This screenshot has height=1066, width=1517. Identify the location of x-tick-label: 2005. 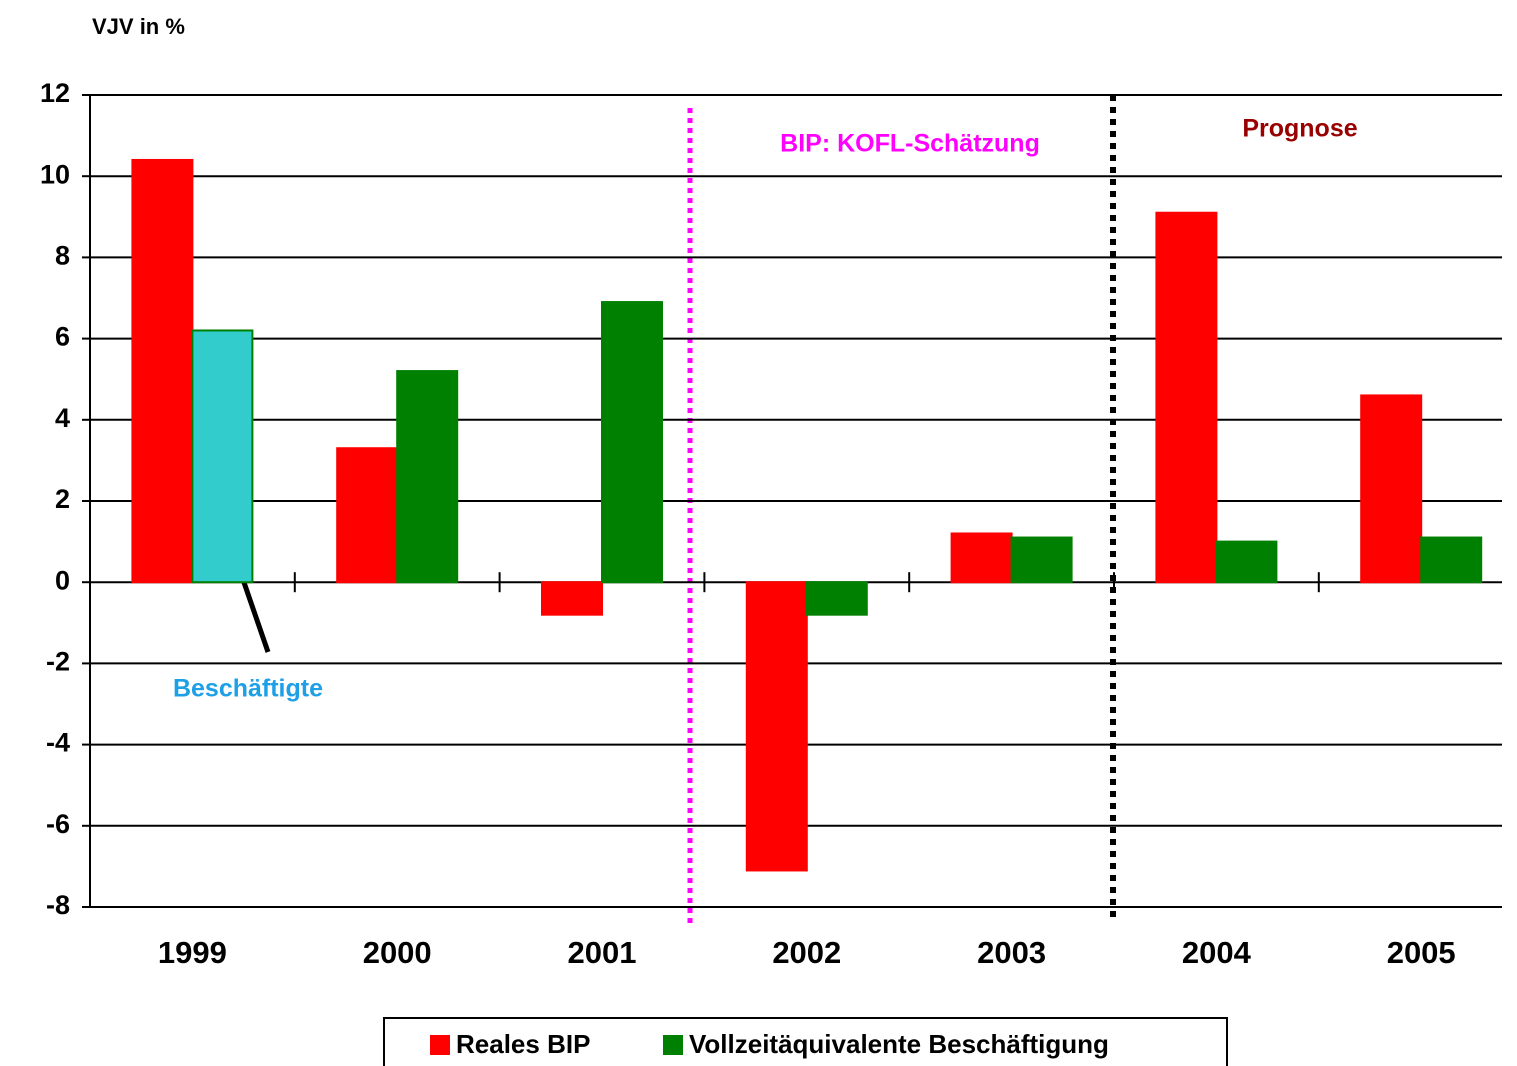
(1421, 952).